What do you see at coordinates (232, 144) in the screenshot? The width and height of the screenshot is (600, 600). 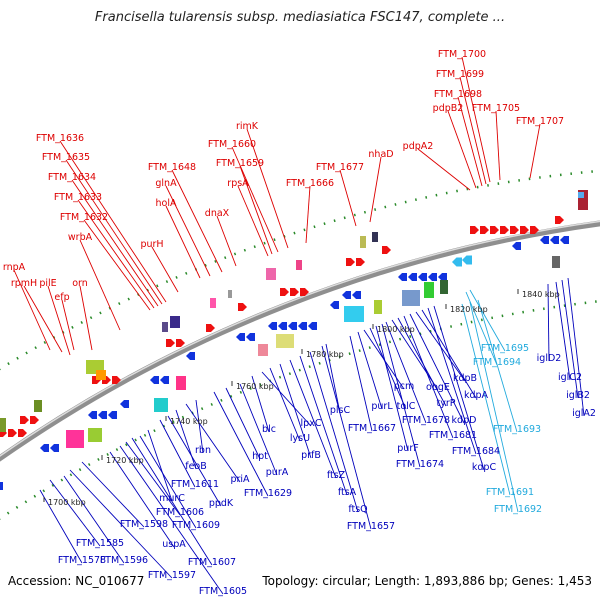 I see `gene-label: FTM_1660` at bounding box center [232, 144].